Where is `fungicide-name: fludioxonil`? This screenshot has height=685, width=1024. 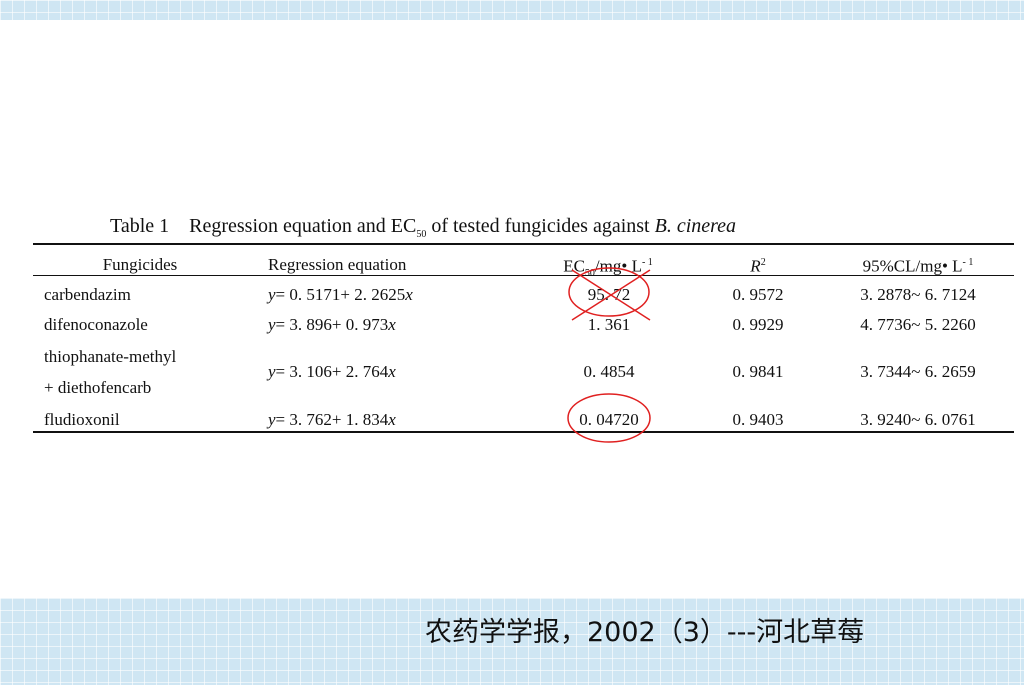
fungicide-name: fludioxonil is located at coordinates (82, 419).